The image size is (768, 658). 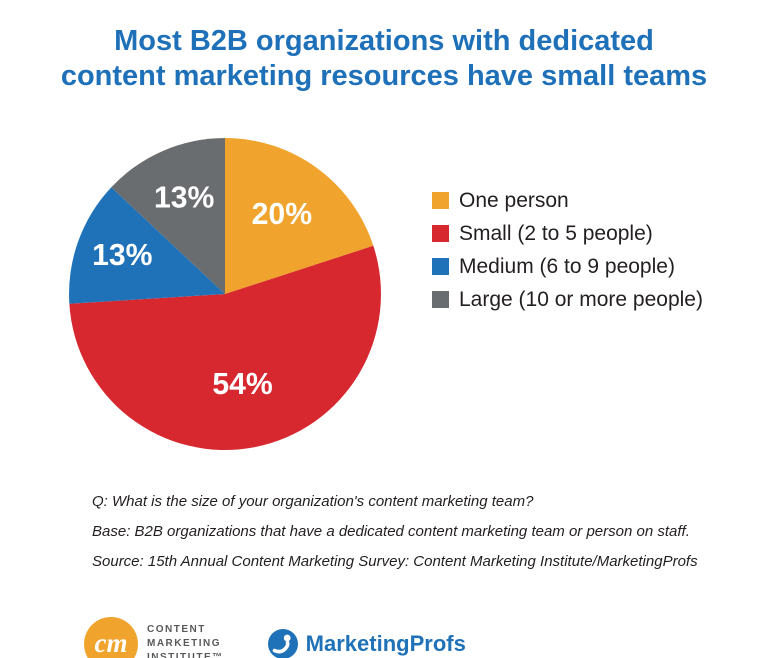 I want to click on legend-label: Large (10 or more people), so click(x=581, y=299).